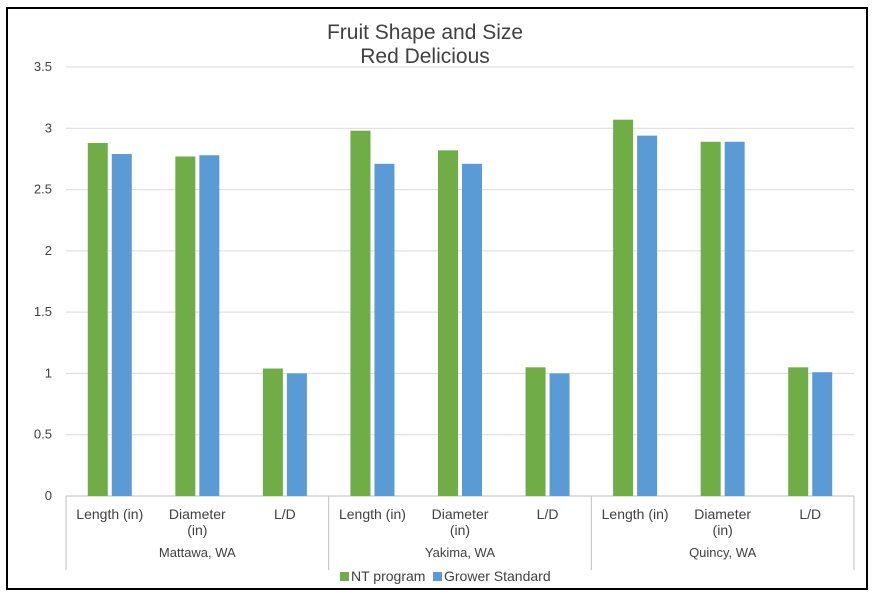 This screenshot has height=597, width=880. What do you see at coordinates (48, 372) in the screenshot?
I see `y-tick-label: 1` at bounding box center [48, 372].